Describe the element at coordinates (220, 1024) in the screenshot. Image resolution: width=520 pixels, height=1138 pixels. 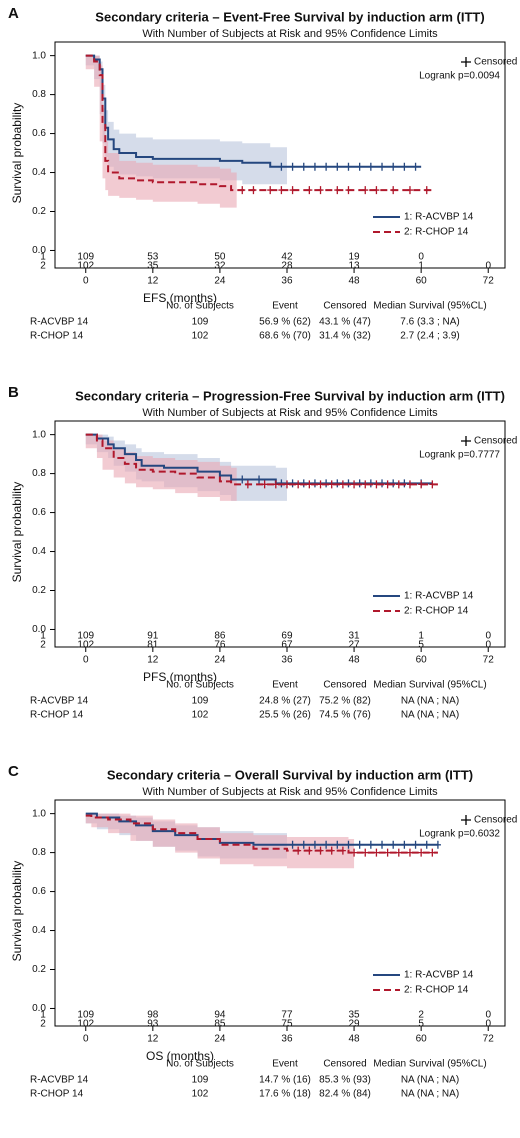
I see `at-risk-count: 85` at that location.